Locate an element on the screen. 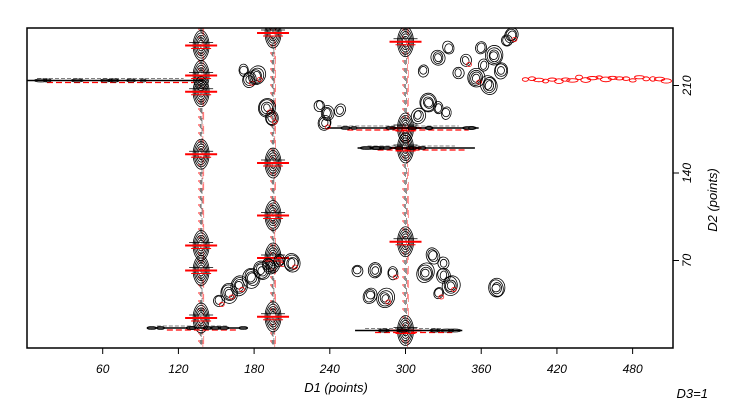 The image size is (738, 409). x-tick-label: 420 is located at coordinates (557, 369).